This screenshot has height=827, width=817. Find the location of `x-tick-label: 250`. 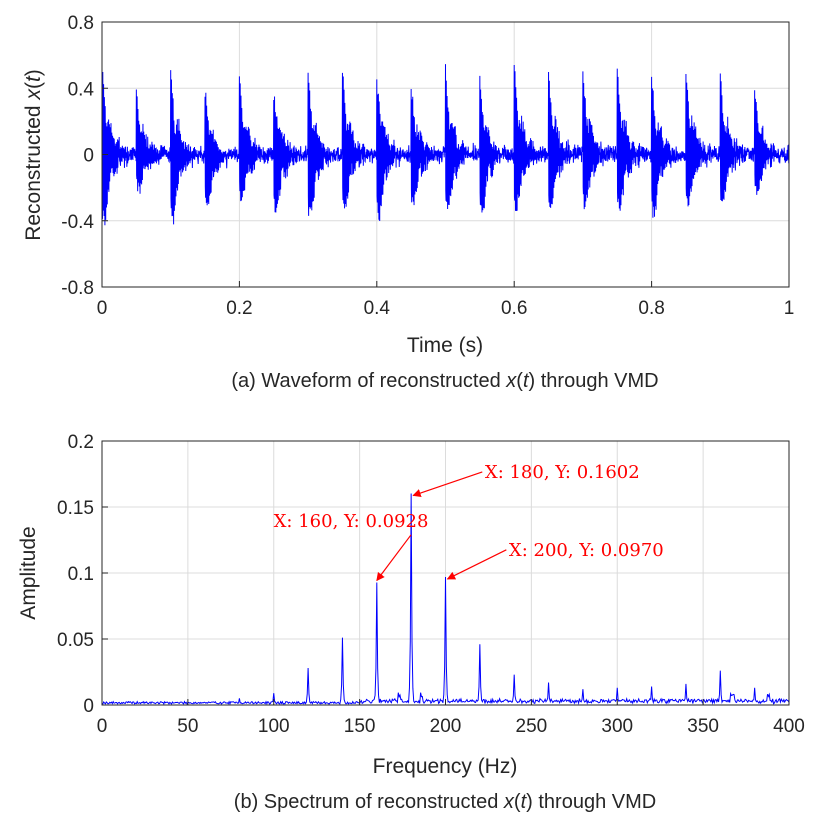

x-tick-label: 250 is located at coordinates (532, 726).